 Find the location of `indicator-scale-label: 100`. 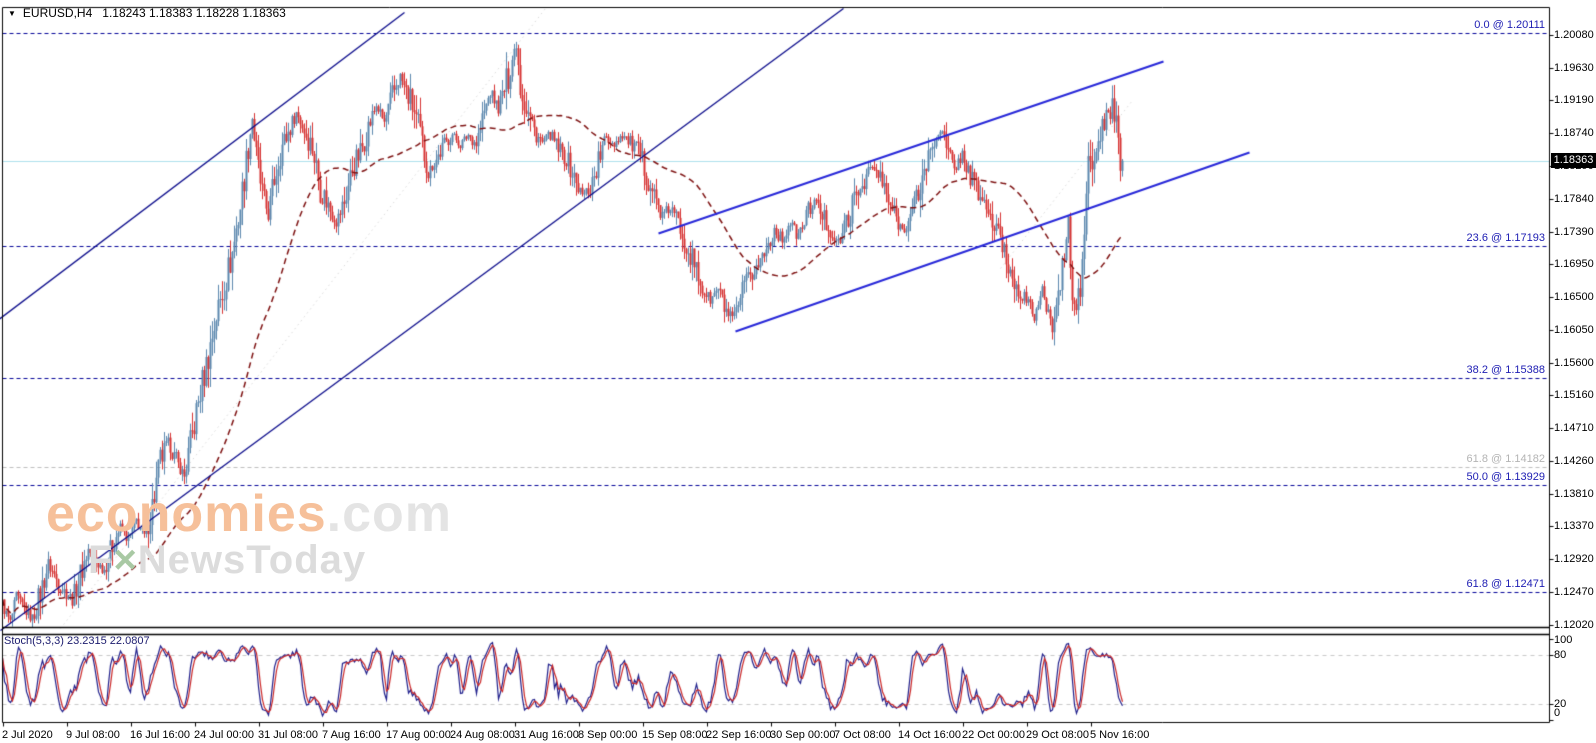

indicator-scale-label: 100 is located at coordinates (1563, 640).